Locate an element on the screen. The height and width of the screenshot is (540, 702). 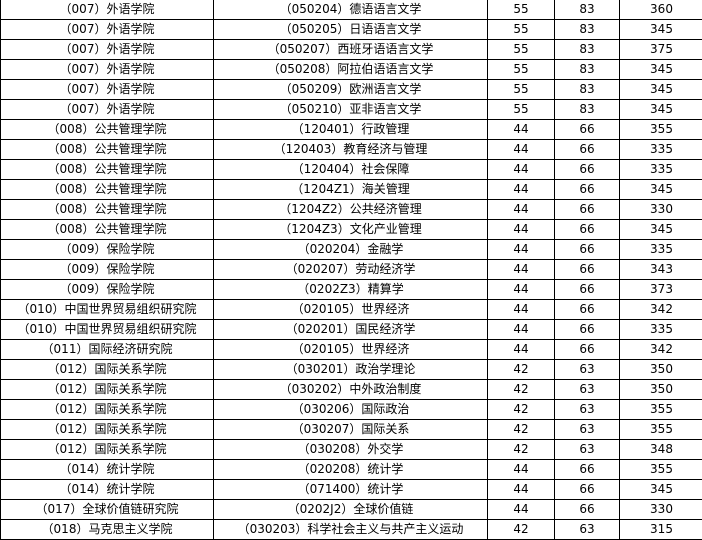
table-row: （007）外语学院 （050207）西班牙语语言文学 55 83 375 is located at coordinates (351, 49).